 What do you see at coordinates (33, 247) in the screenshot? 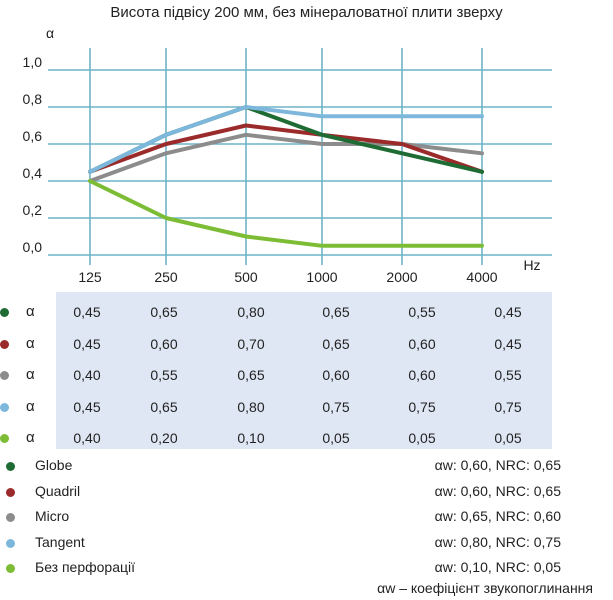
I see `y-tick-label: 0,0` at bounding box center [33, 247].